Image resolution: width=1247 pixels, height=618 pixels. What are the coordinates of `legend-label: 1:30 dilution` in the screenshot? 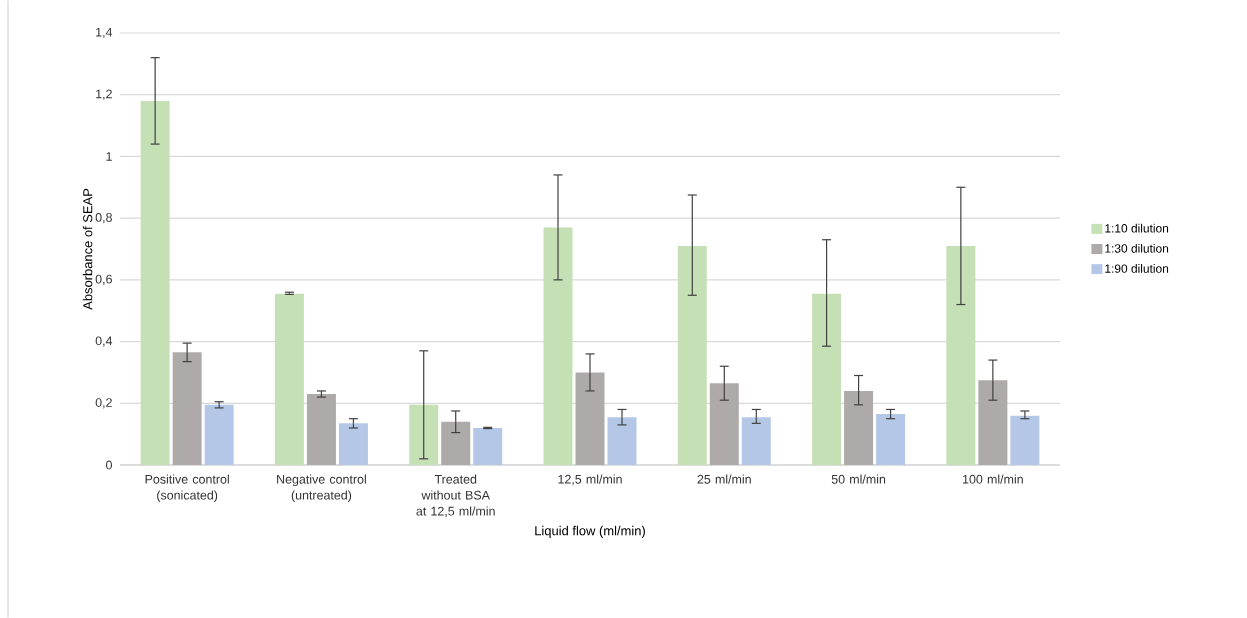 It's located at (1137, 248).